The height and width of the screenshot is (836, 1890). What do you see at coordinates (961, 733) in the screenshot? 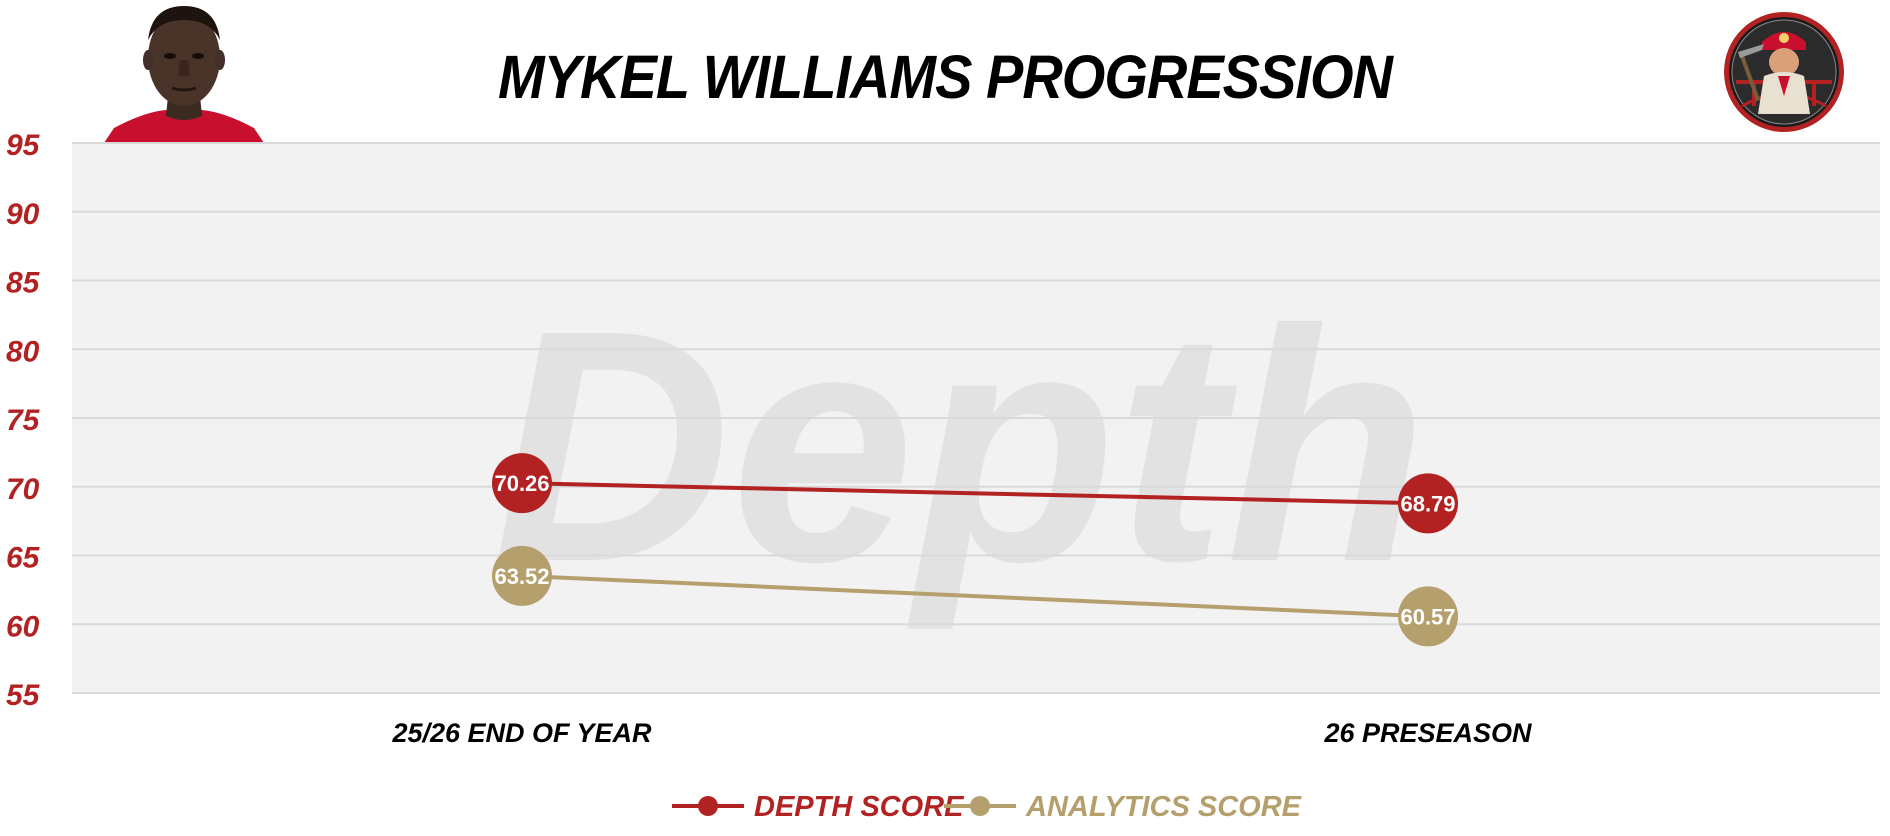
I see `x-axis-ticks: 25/26 END OF YEAR 26 PRESEASON` at bounding box center [961, 733].